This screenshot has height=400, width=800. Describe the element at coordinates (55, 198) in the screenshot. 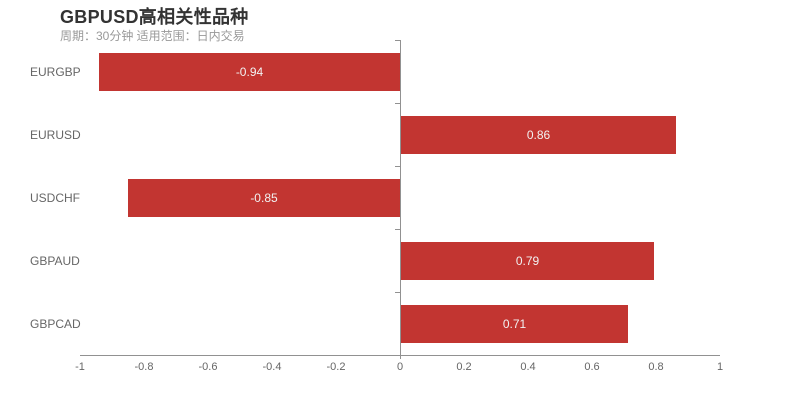

I see `category-label-usdchf: USDCHF` at that location.